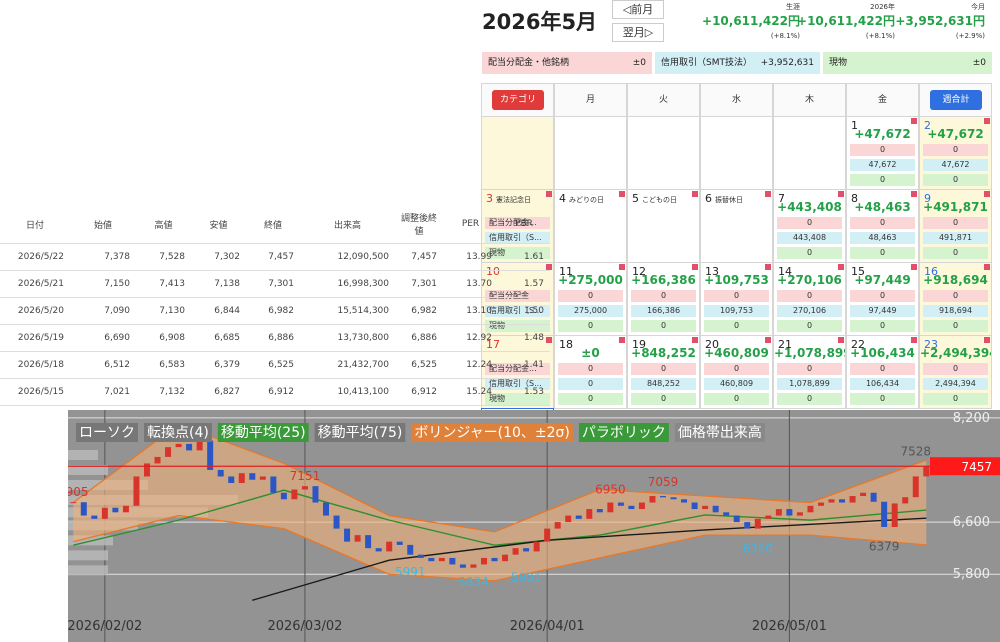  What do you see at coordinates (590, 280) in the screenshot?
I see `day-total: +275,000` at bounding box center [590, 280].